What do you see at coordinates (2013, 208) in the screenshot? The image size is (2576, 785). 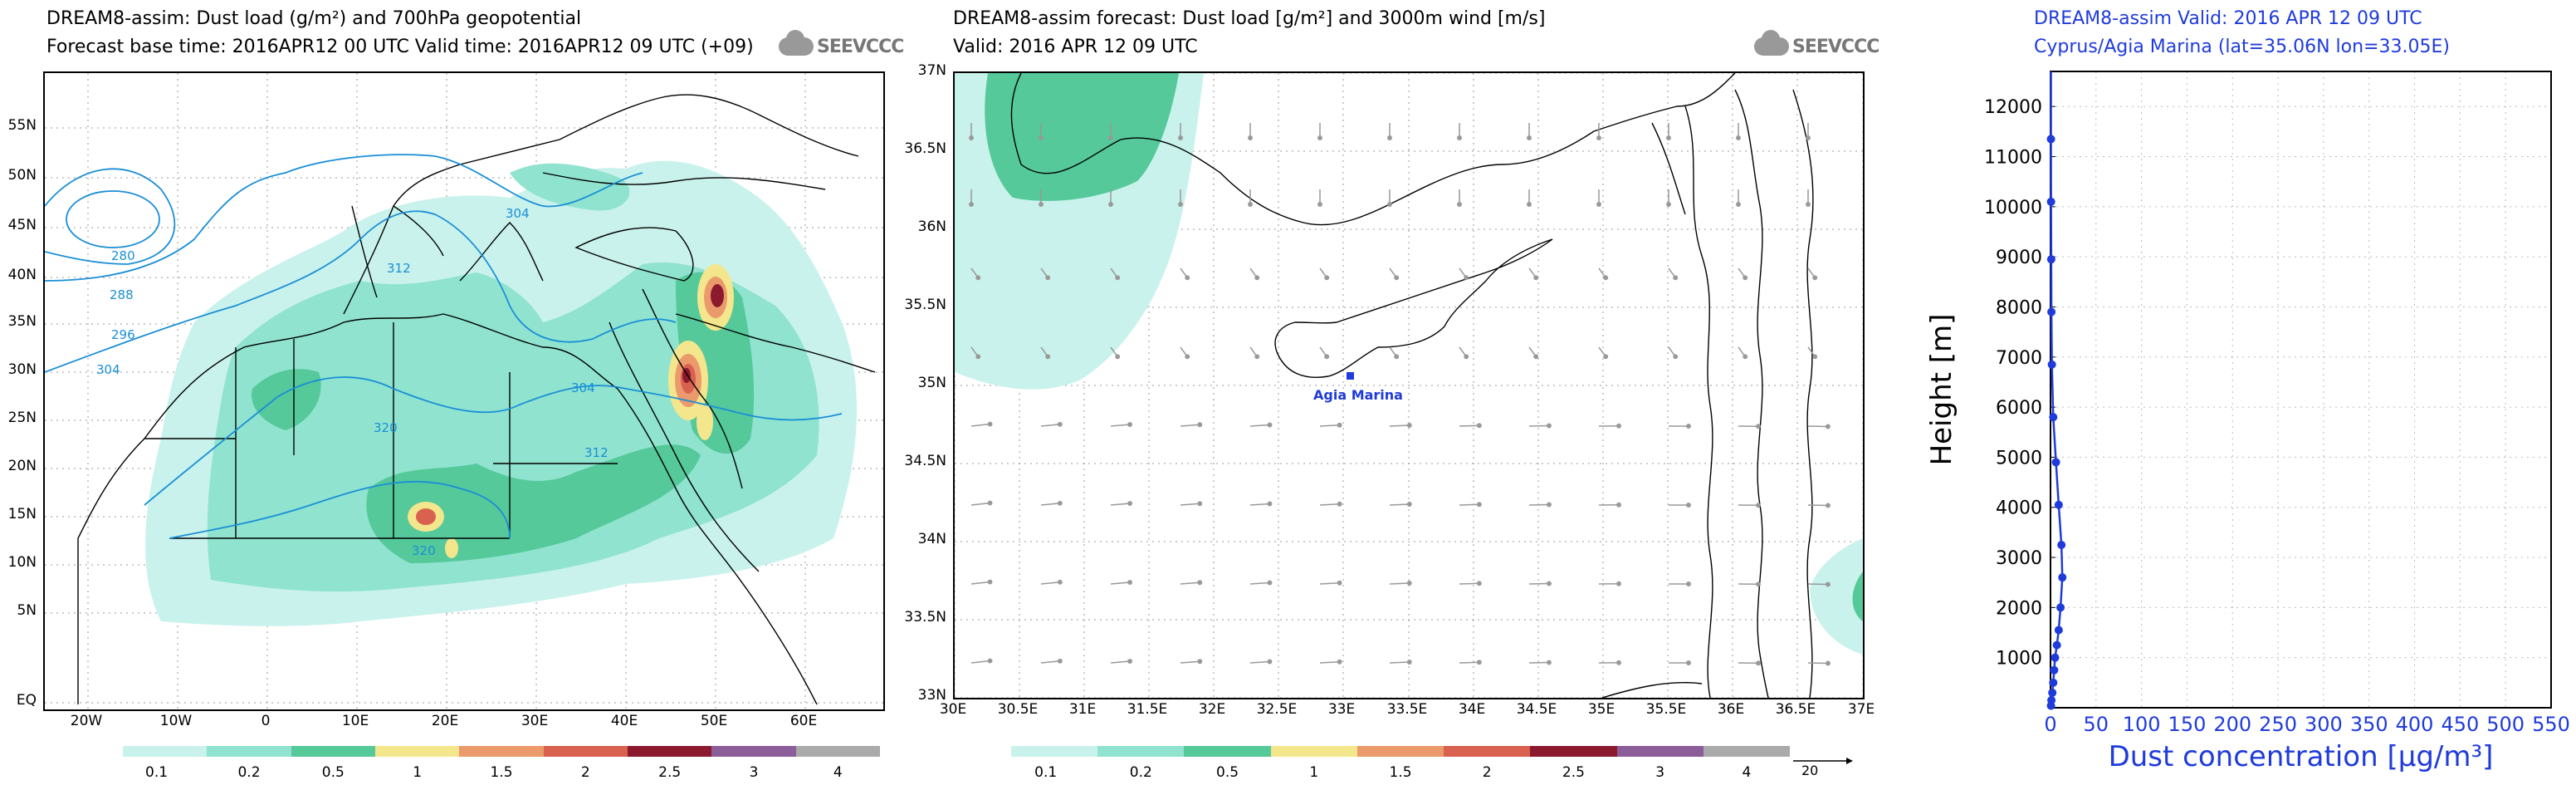 I see `y-tick-label: 10000` at bounding box center [2013, 208].